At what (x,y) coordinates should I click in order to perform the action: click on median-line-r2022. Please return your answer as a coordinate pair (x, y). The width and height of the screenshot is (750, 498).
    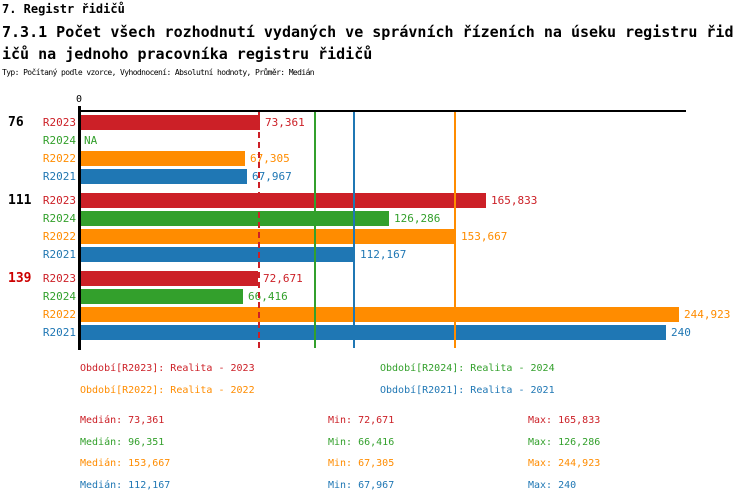
    Looking at the image, I should click on (455, 230).